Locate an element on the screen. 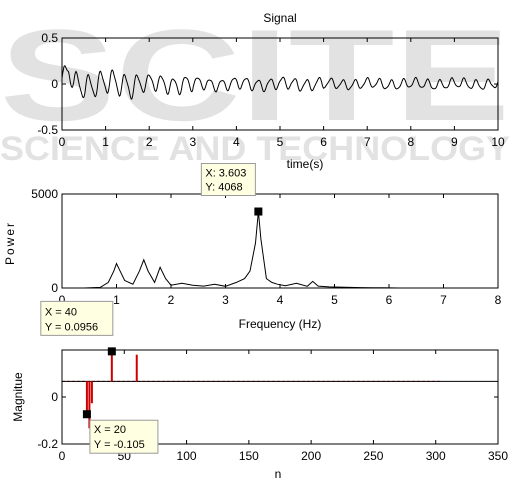 This screenshot has height=481, width=510. y-tick-label: -0.5 is located at coordinates (47, 130).